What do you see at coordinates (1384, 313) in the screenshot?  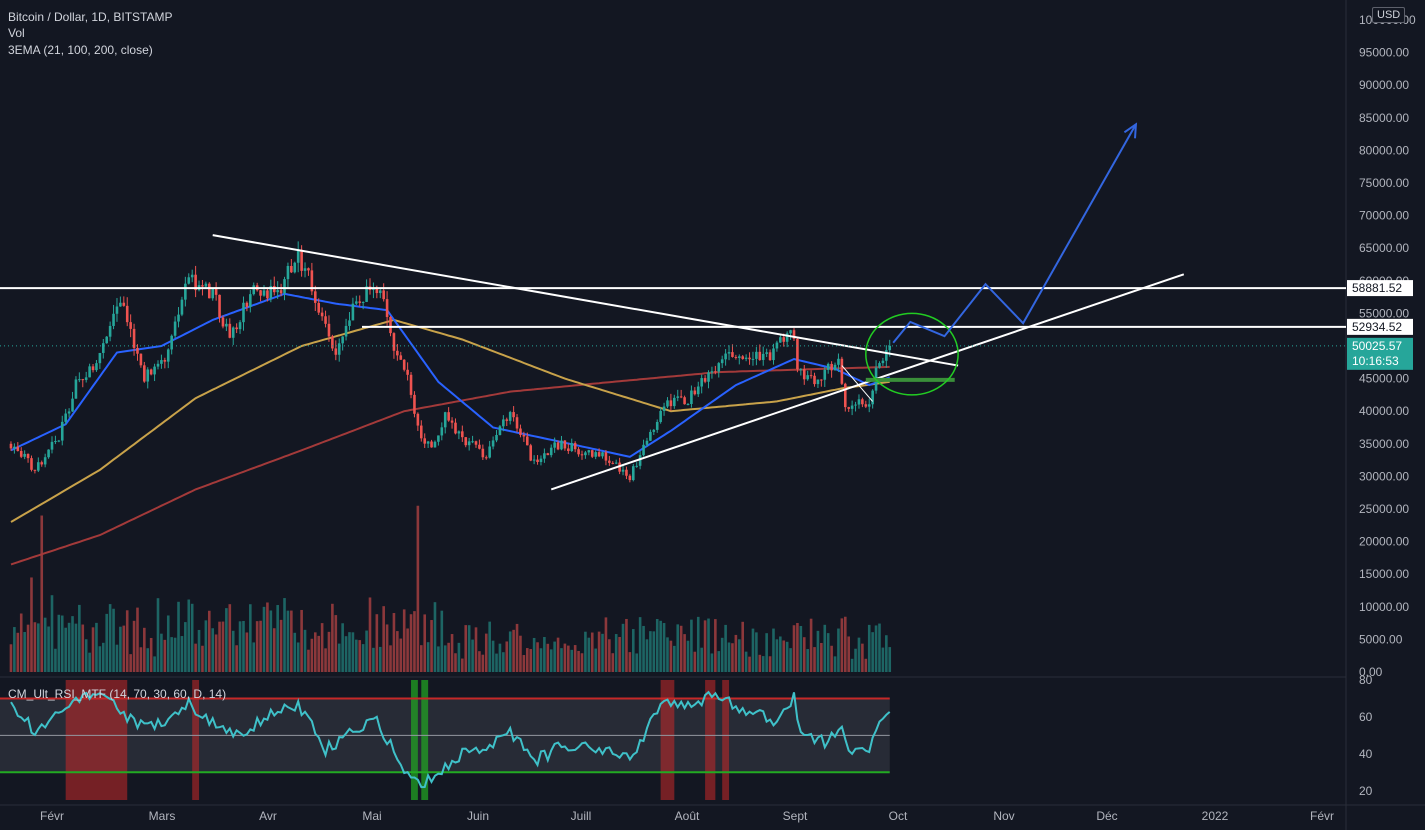 I see `price-tick-label: 55000.00` at bounding box center [1384, 313].